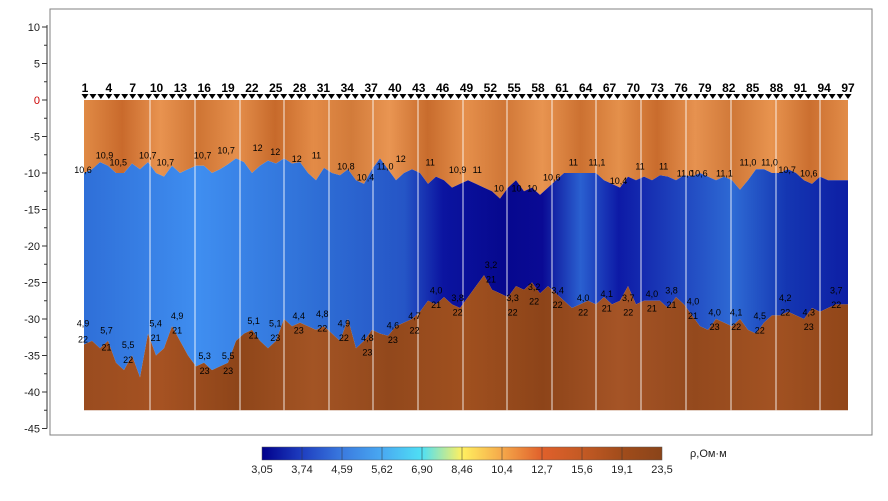 The height and width of the screenshot is (501, 888). I want to click on station-label: 34, so click(348, 88).